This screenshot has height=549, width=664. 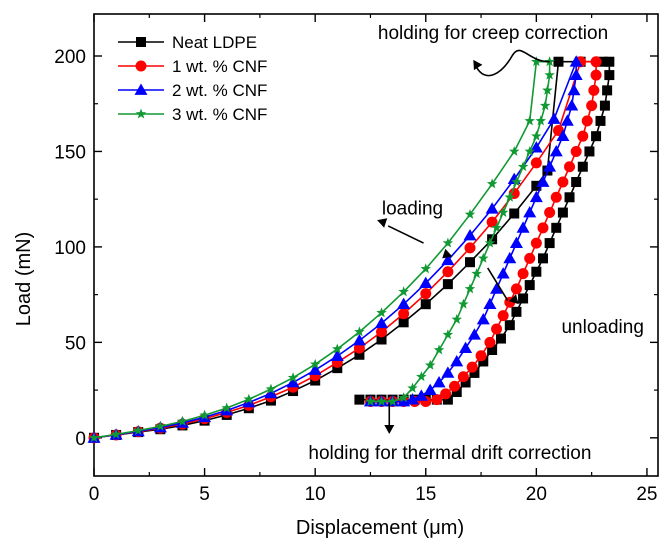 What do you see at coordinates (478, 65) in the screenshot?
I see `annotation-creep-arrowhead` at bounding box center [478, 65].